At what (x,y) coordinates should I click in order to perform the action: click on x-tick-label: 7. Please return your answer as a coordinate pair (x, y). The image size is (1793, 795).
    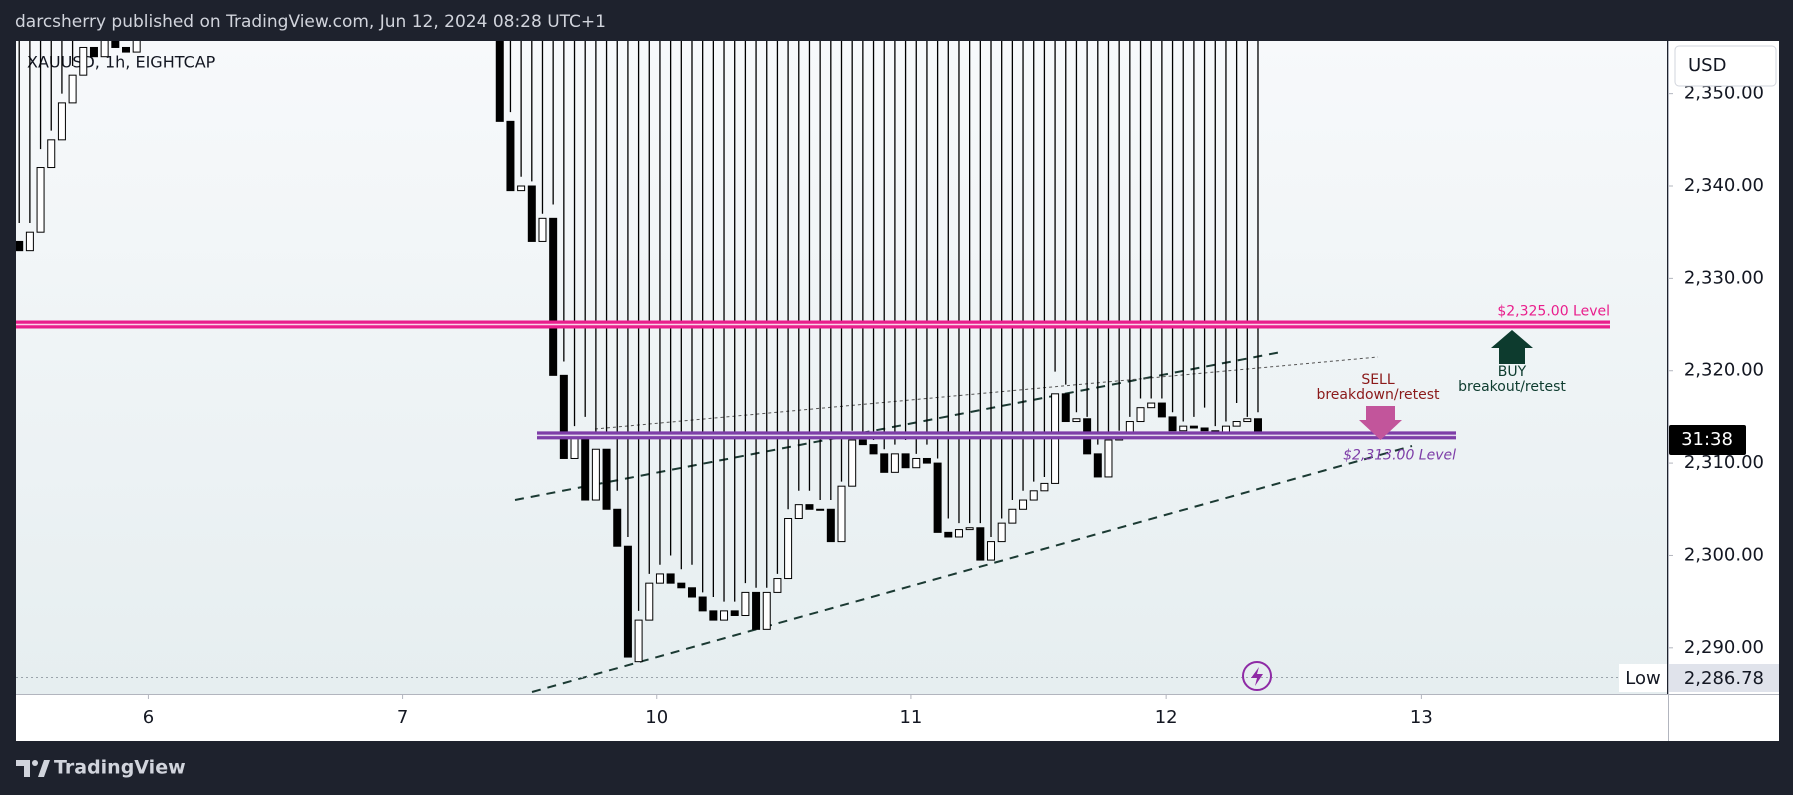
    Looking at the image, I should click on (402, 717).